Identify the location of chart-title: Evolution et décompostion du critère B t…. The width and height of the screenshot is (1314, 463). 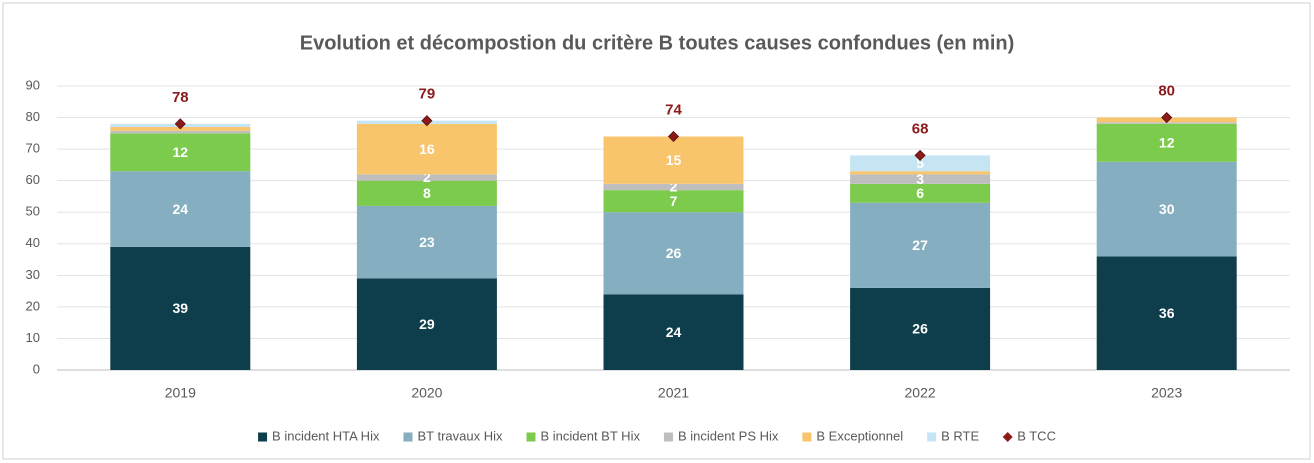
(657, 43).